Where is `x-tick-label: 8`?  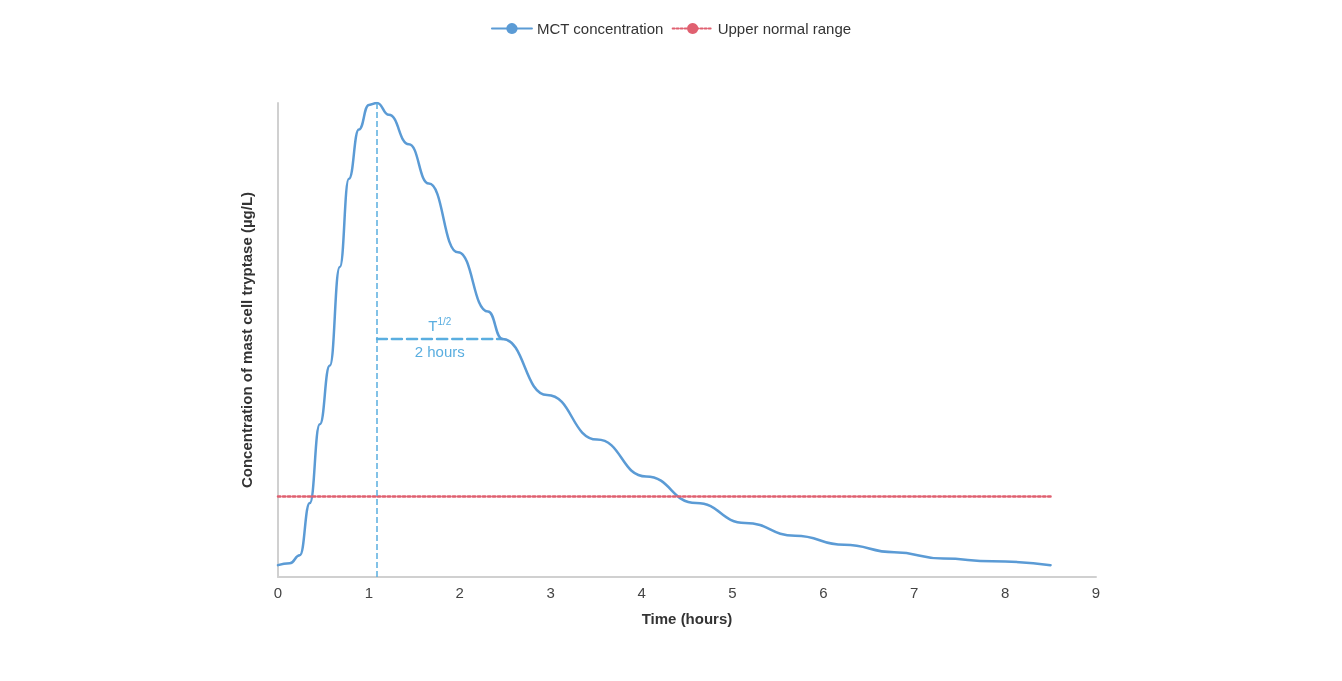 x-tick-label: 8 is located at coordinates (1005, 592).